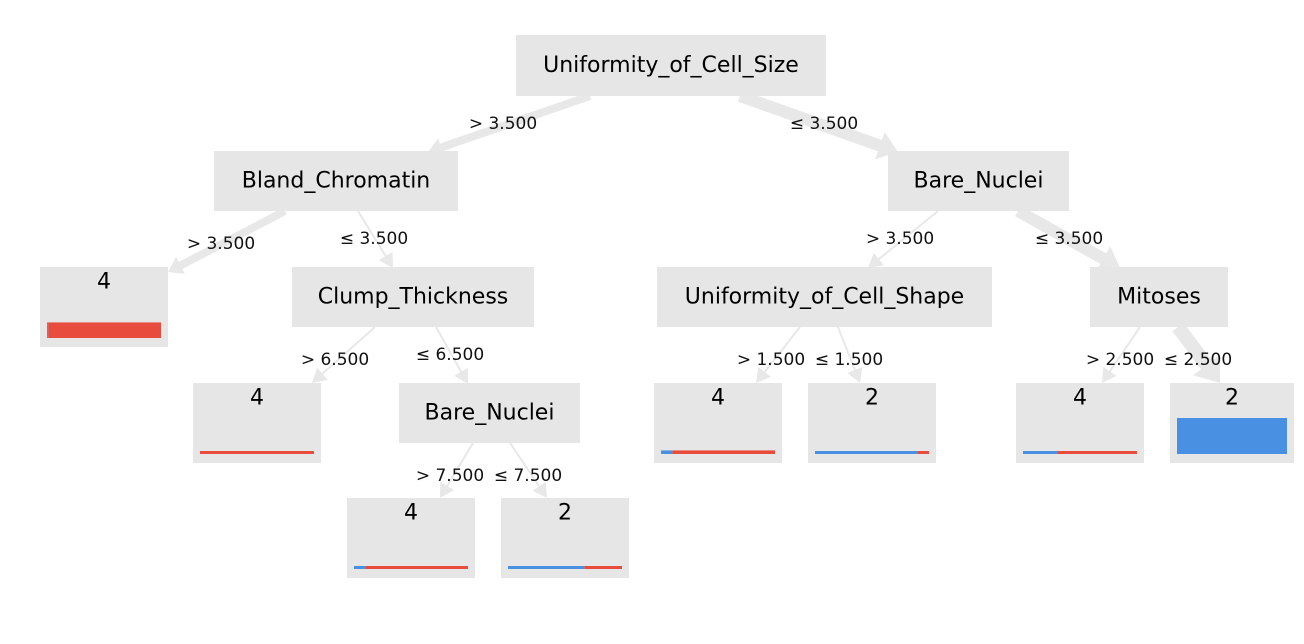 The width and height of the screenshot is (1304, 644). I want to click on edge-bland-L1, so click(227, 240).